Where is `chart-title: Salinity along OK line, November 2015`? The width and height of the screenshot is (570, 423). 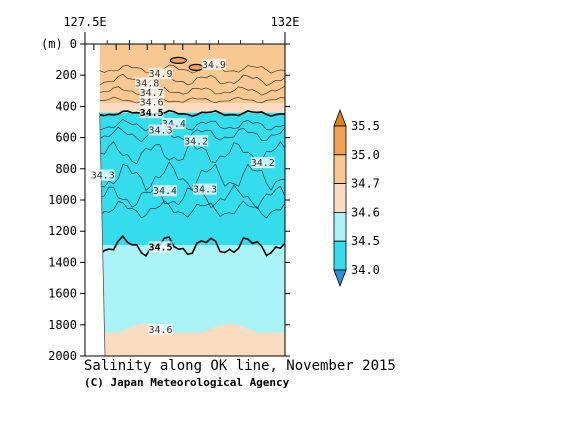
chart-title: Salinity along OK line, November 2015 is located at coordinates (240, 366).